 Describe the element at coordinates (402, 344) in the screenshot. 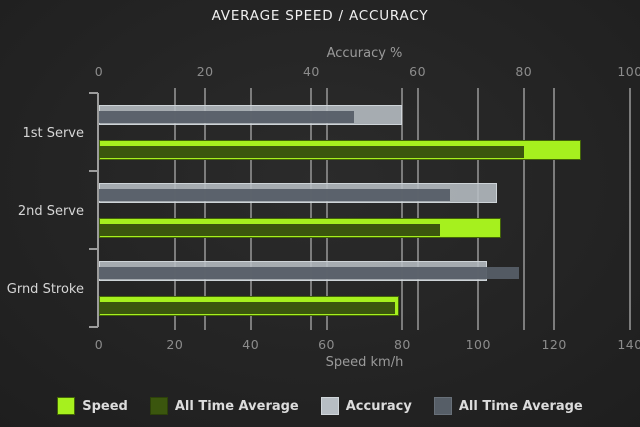

I see `bottom-tick-label-80: 80` at that location.